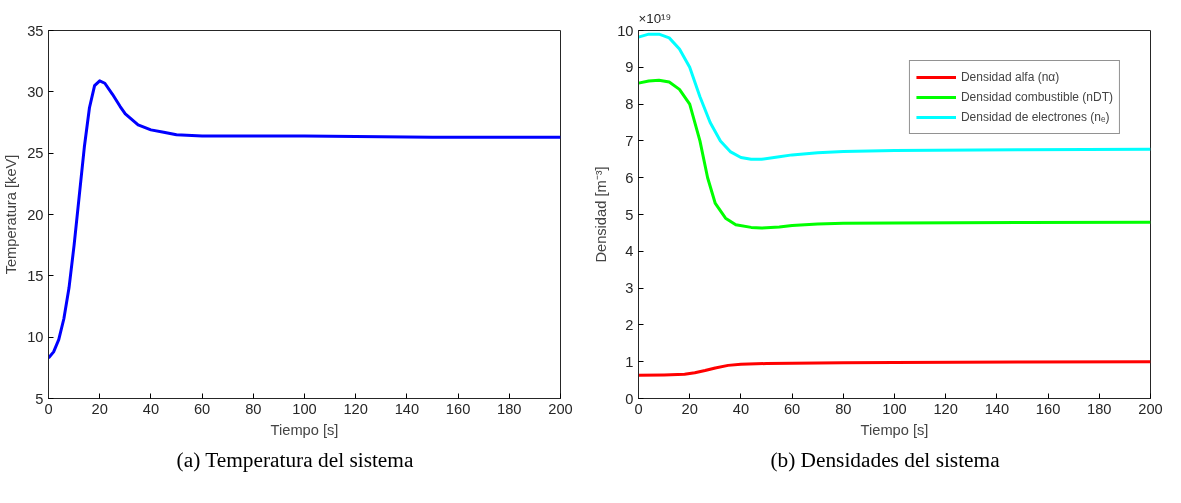 This screenshot has width=1181, height=503. I want to click on y-axis-title: Densidad [m⁻³], so click(601, 214).